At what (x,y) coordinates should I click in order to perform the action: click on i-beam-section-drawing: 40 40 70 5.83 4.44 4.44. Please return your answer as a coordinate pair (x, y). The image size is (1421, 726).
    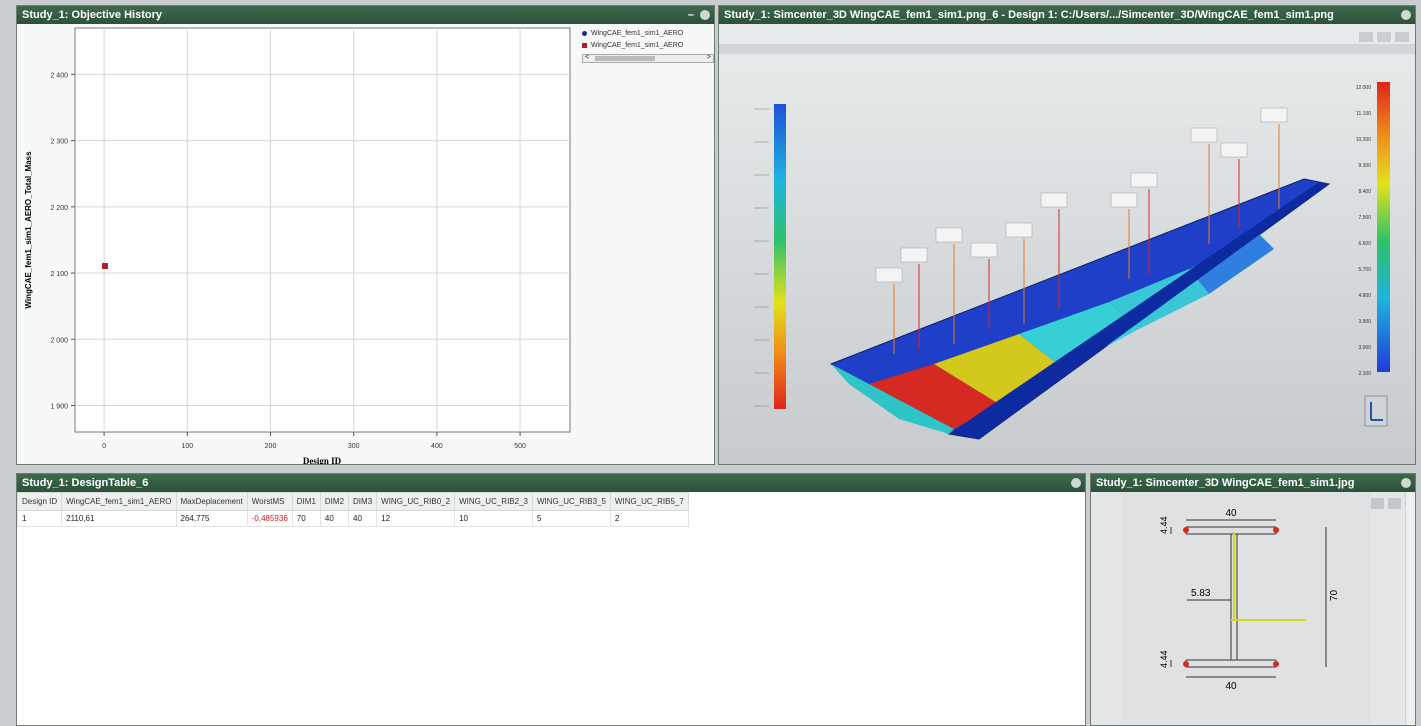
    Looking at the image, I should click on (1249, 609).